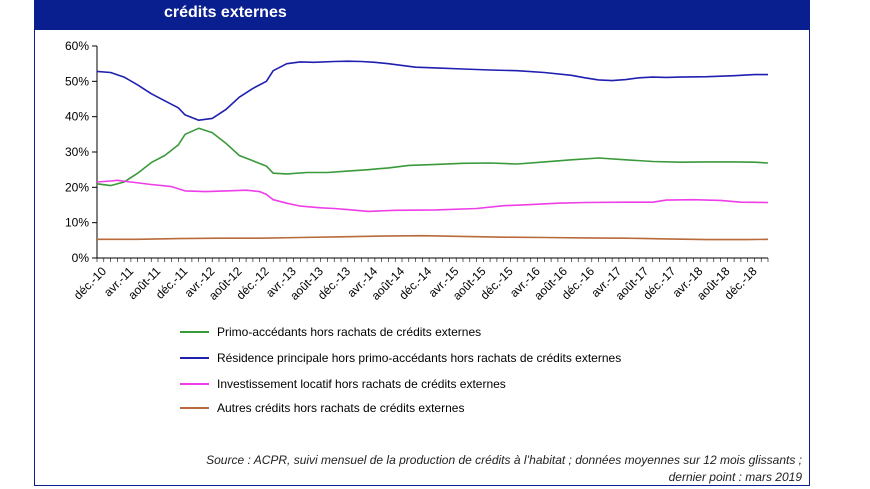  What do you see at coordinates (77, 46) in the screenshot?
I see `y-tick-label: 60%` at bounding box center [77, 46].